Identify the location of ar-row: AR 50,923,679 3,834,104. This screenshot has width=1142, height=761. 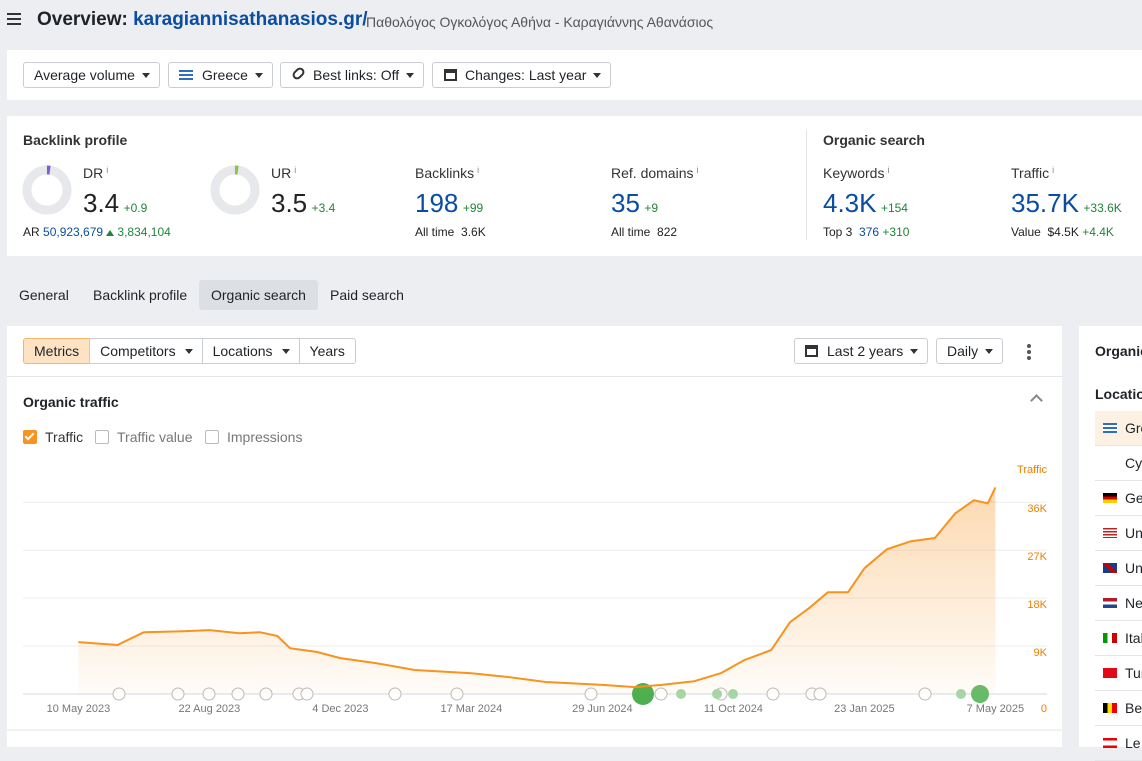
(97, 232).